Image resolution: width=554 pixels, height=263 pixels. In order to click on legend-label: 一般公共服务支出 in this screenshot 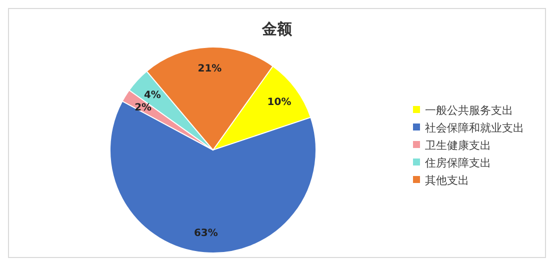, I will do `click(469, 110)`.